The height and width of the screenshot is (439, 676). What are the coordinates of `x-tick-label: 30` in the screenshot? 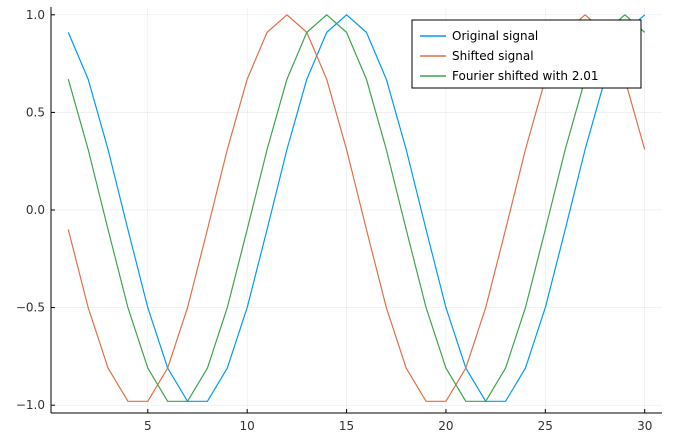 It's located at (644, 426).